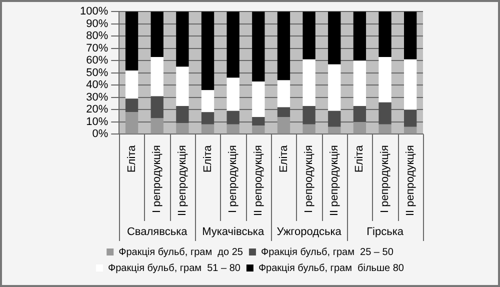  What do you see at coordinates (97, 72) in the screenshot?
I see `y-tick-label: 50%` at bounding box center [97, 72].